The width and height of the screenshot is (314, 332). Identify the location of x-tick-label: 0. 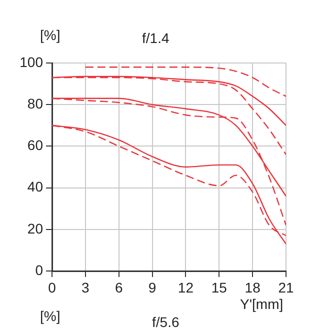
(52, 287).